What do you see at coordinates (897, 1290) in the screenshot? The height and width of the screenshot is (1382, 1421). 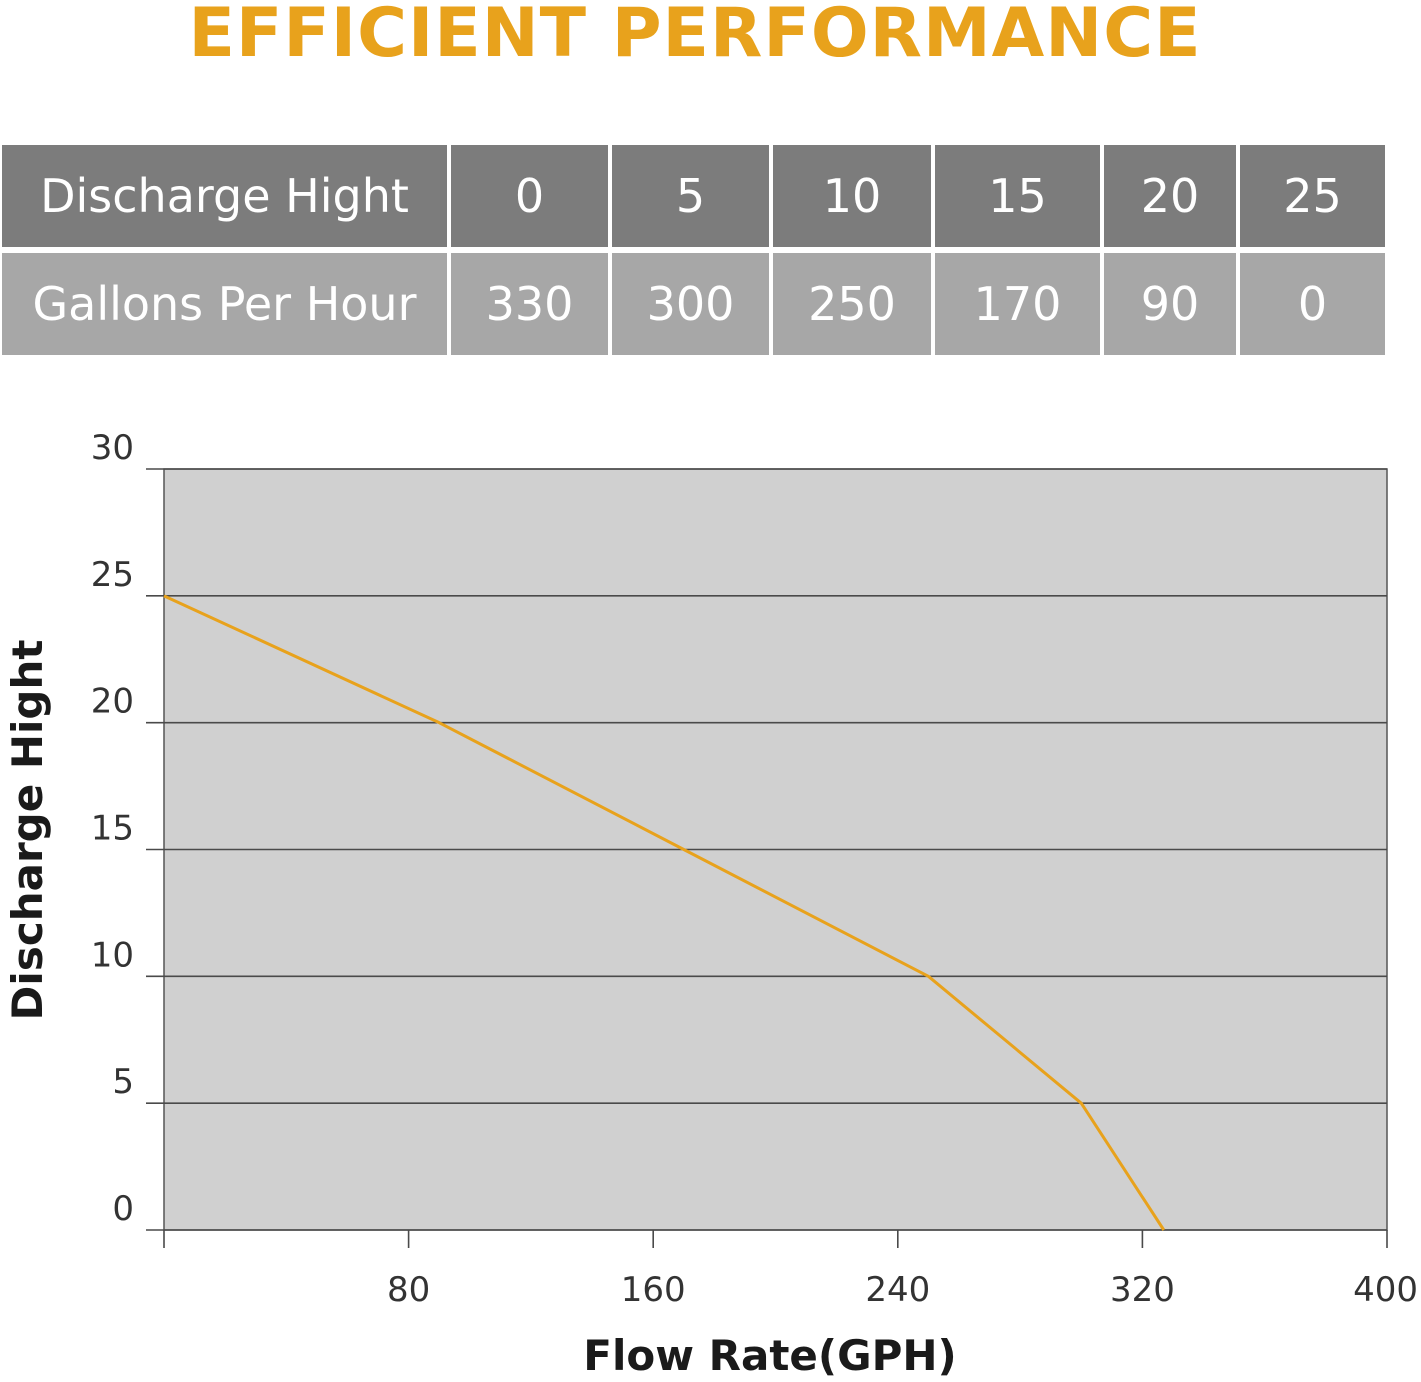 I see `x-tick-label: 240` at bounding box center [897, 1290].